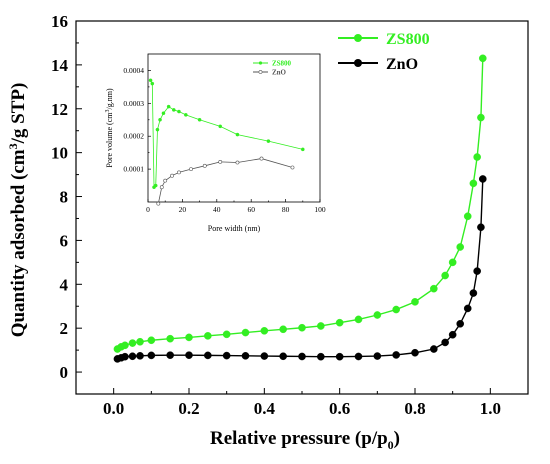 Image resolution: width=550 pixels, height=464 pixels. What do you see at coordinates (358, 63) in the screenshot?
I see `legend-zno-marker` at bounding box center [358, 63].